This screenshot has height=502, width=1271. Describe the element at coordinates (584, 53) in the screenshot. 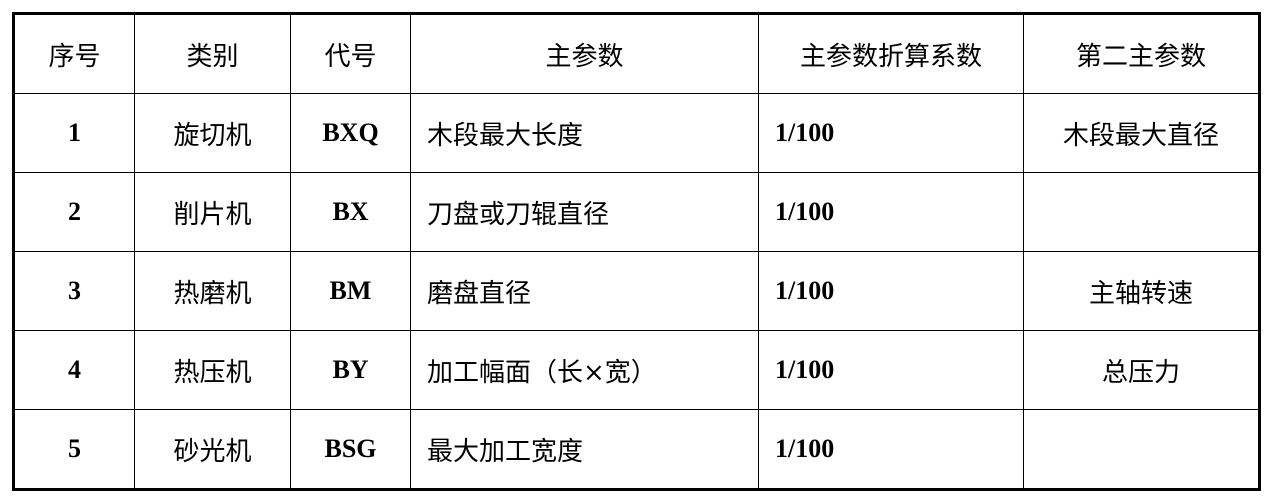

I see `header-main-param: 主参数` at that location.